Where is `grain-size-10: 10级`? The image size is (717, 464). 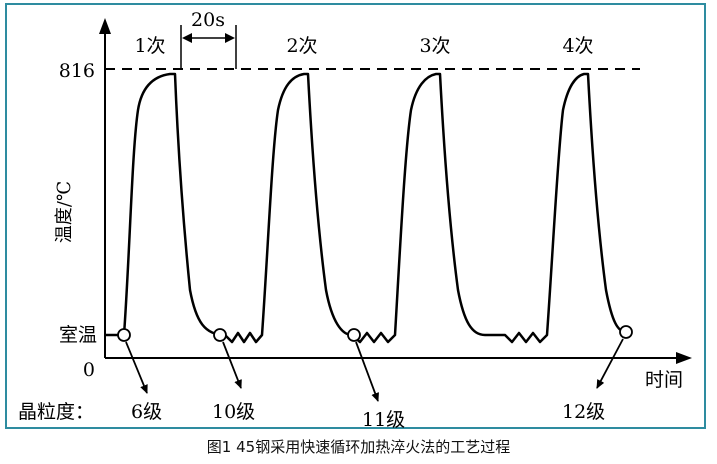
grain-size-10: 10级 is located at coordinates (233, 412).